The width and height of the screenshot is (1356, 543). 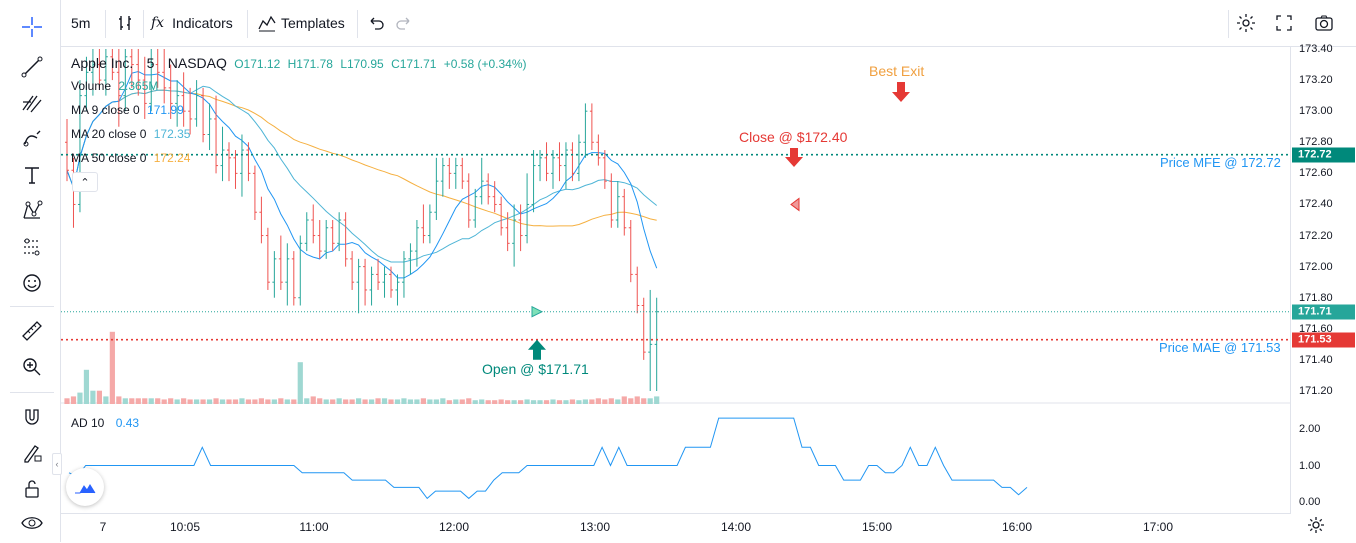 What do you see at coordinates (1323, 155) in the screenshot?
I see `mfe-price-tag: 172.72` at bounding box center [1323, 155].